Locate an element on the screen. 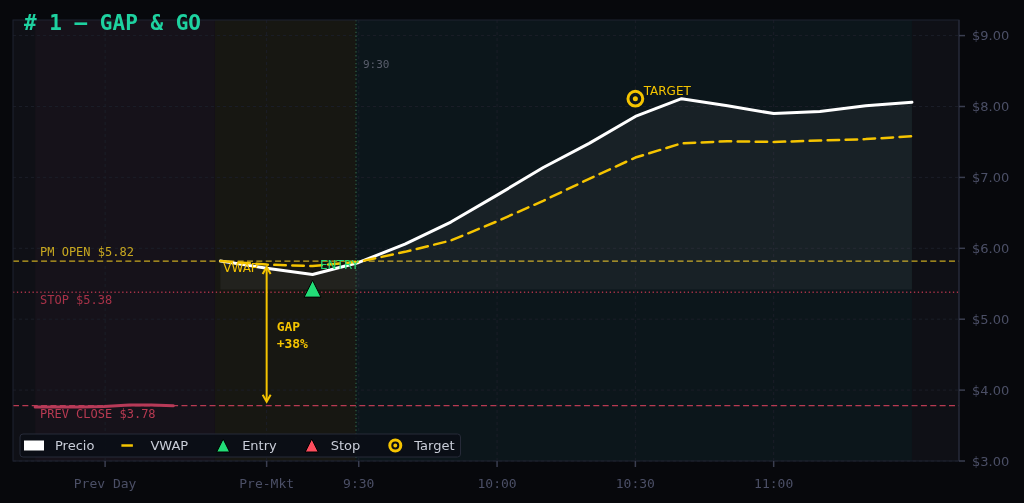  y-tick-label: $5.00 is located at coordinates (991, 319).